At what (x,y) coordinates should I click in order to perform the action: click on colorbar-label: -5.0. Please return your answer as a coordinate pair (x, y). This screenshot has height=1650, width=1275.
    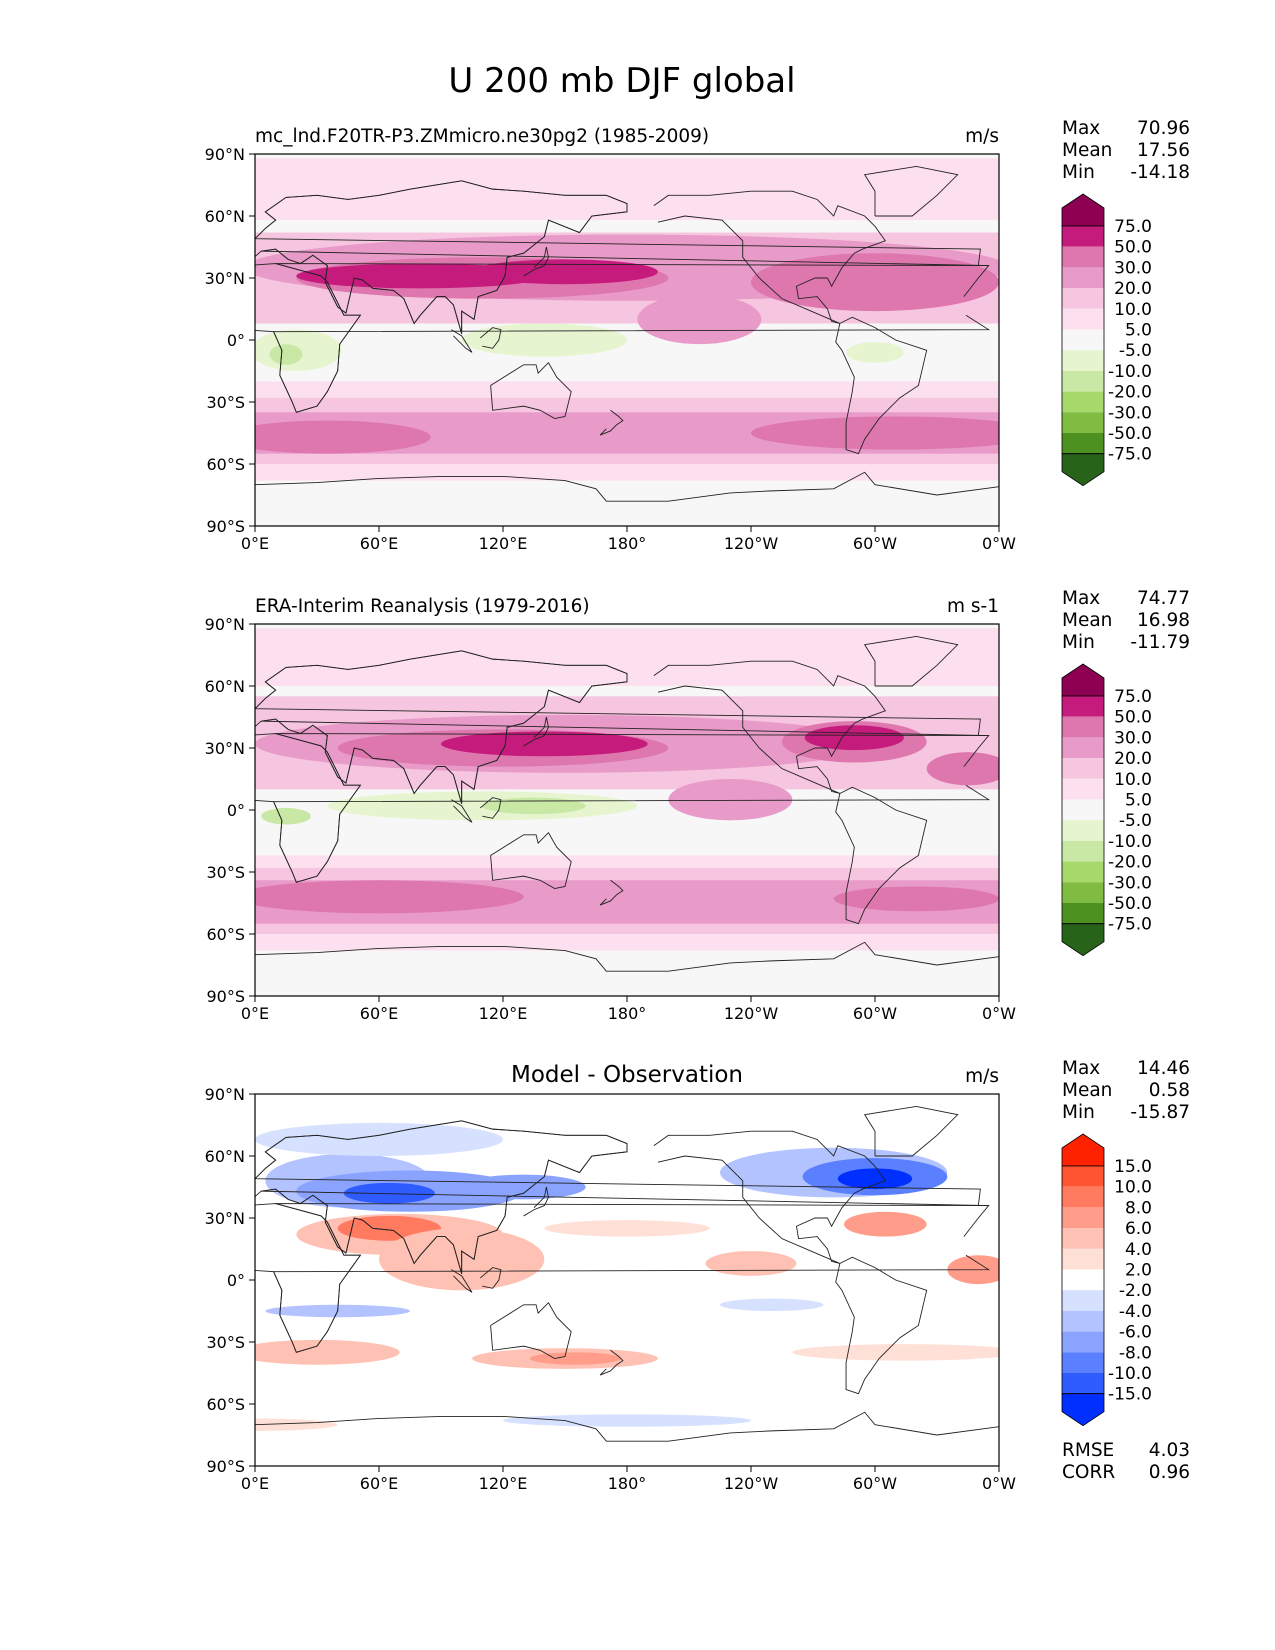
    Looking at the image, I should click on (1135, 821).